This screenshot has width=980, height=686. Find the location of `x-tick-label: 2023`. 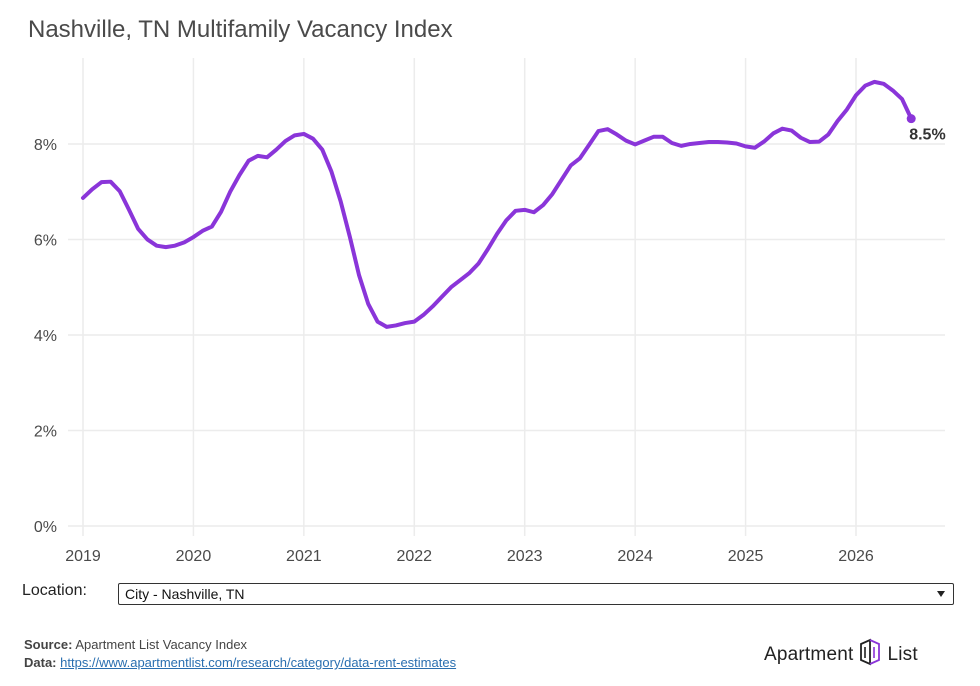

x-tick-label: 2023 is located at coordinates (525, 556).